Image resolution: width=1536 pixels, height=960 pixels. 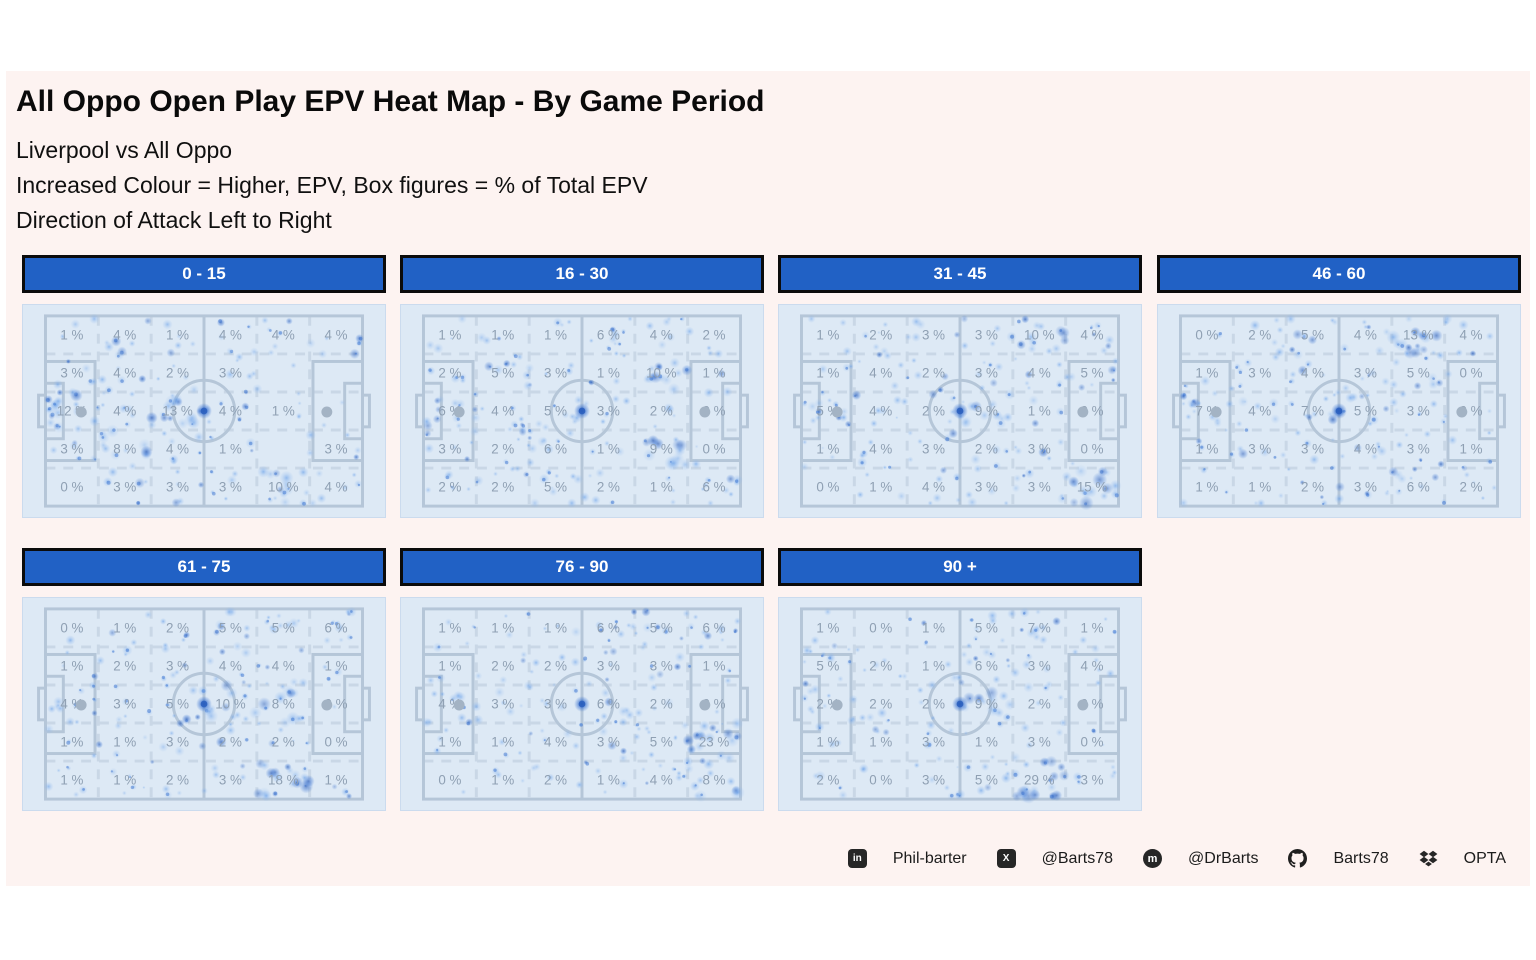 What do you see at coordinates (907, 858) in the screenshot?
I see `footer-link-linkedin: in Phil-barter` at bounding box center [907, 858].